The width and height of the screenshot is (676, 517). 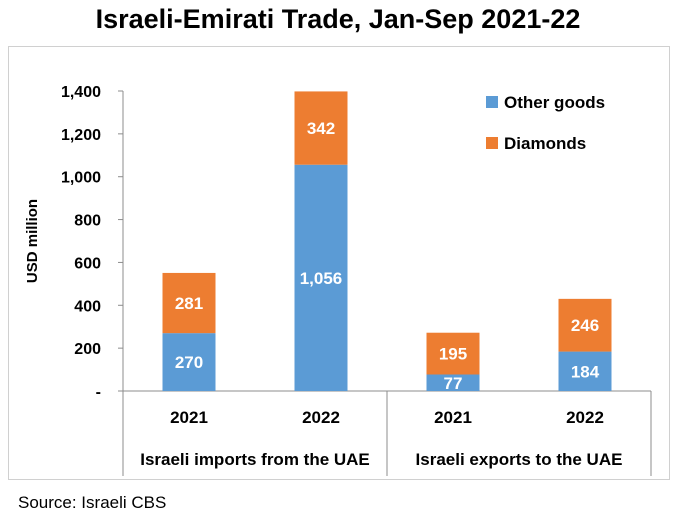 What do you see at coordinates (87, 221) in the screenshot?
I see `y-tick-label: 800` at bounding box center [87, 221].